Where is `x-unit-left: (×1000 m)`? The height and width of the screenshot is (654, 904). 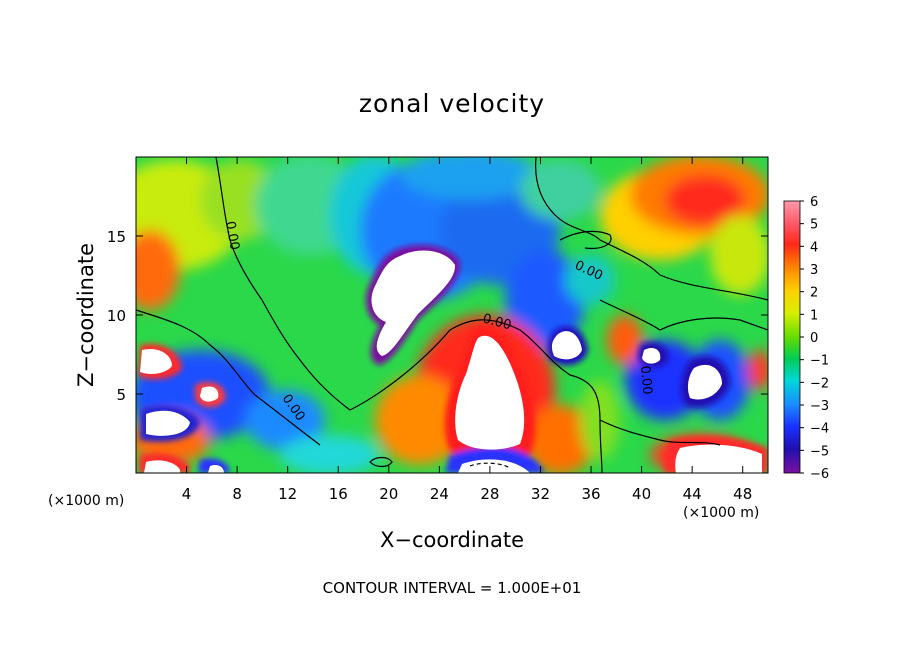
x-unit-left: (×1000 m) is located at coordinates (86, 501).